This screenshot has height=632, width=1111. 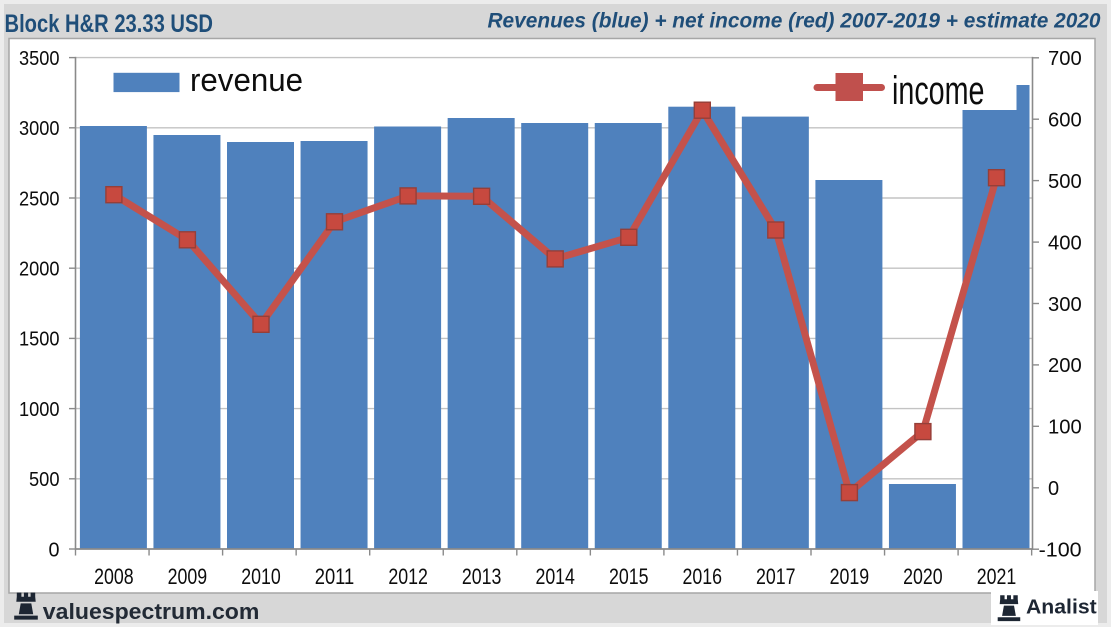 I want to click on svg-text: 1000, so click(x=39, y=410).